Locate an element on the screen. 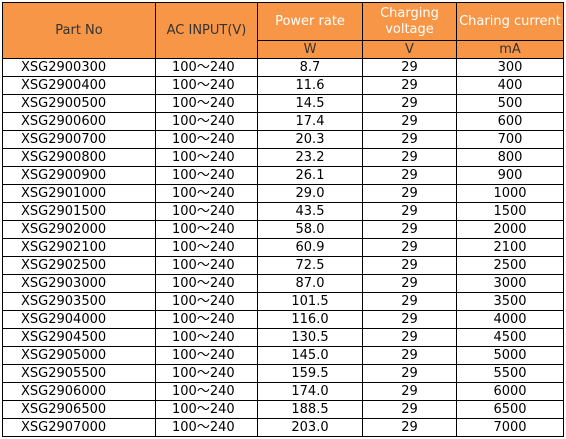 This screenshot has width=566, height=439. table-row: XSG2901000 100～240 29.0 29 1000 is located at coordinates (283, 193).